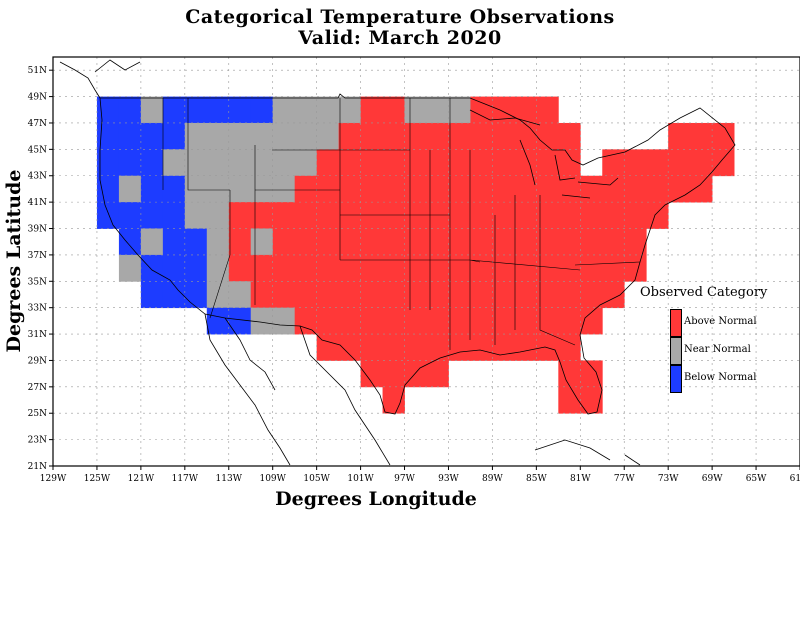  Describe the element at coordinates (712, 479) in the screenshot. I see `x-tick-label: 69W` at that location.